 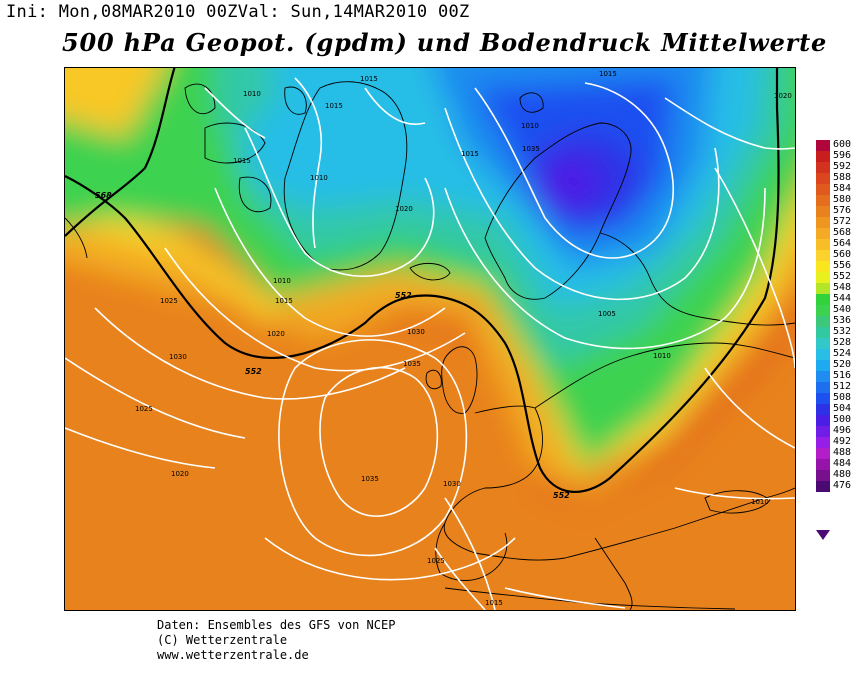 What do you see at coordinates (169, 301) in the screenshot?
I see `isobar-label: 1025` at bounding box center [169, 301].